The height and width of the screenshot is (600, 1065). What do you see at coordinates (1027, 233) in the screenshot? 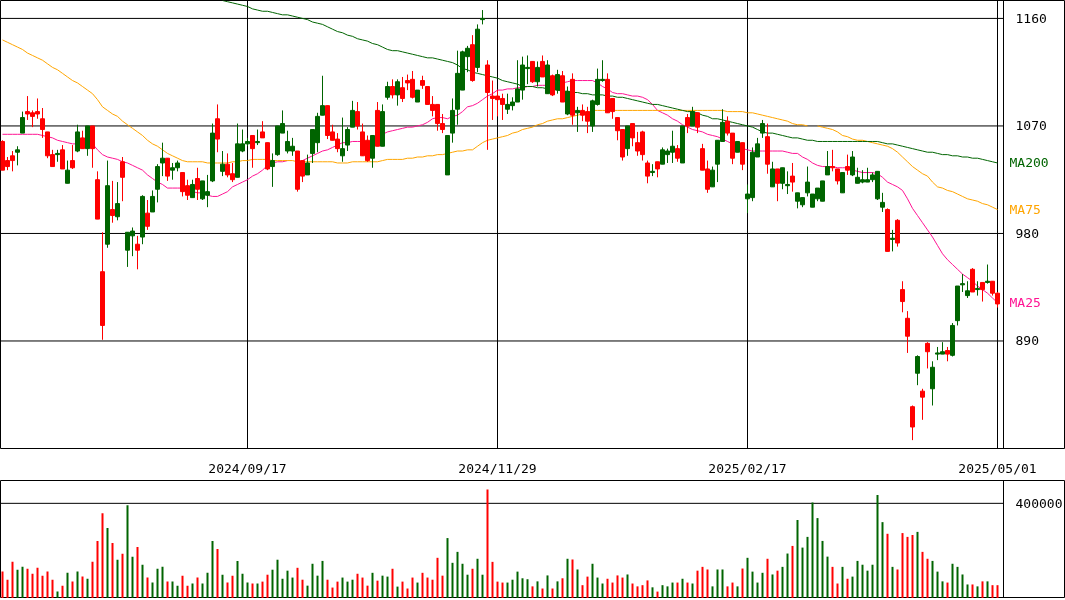
I see `y-tick-label: 980` at bounding box center [1027, 233].